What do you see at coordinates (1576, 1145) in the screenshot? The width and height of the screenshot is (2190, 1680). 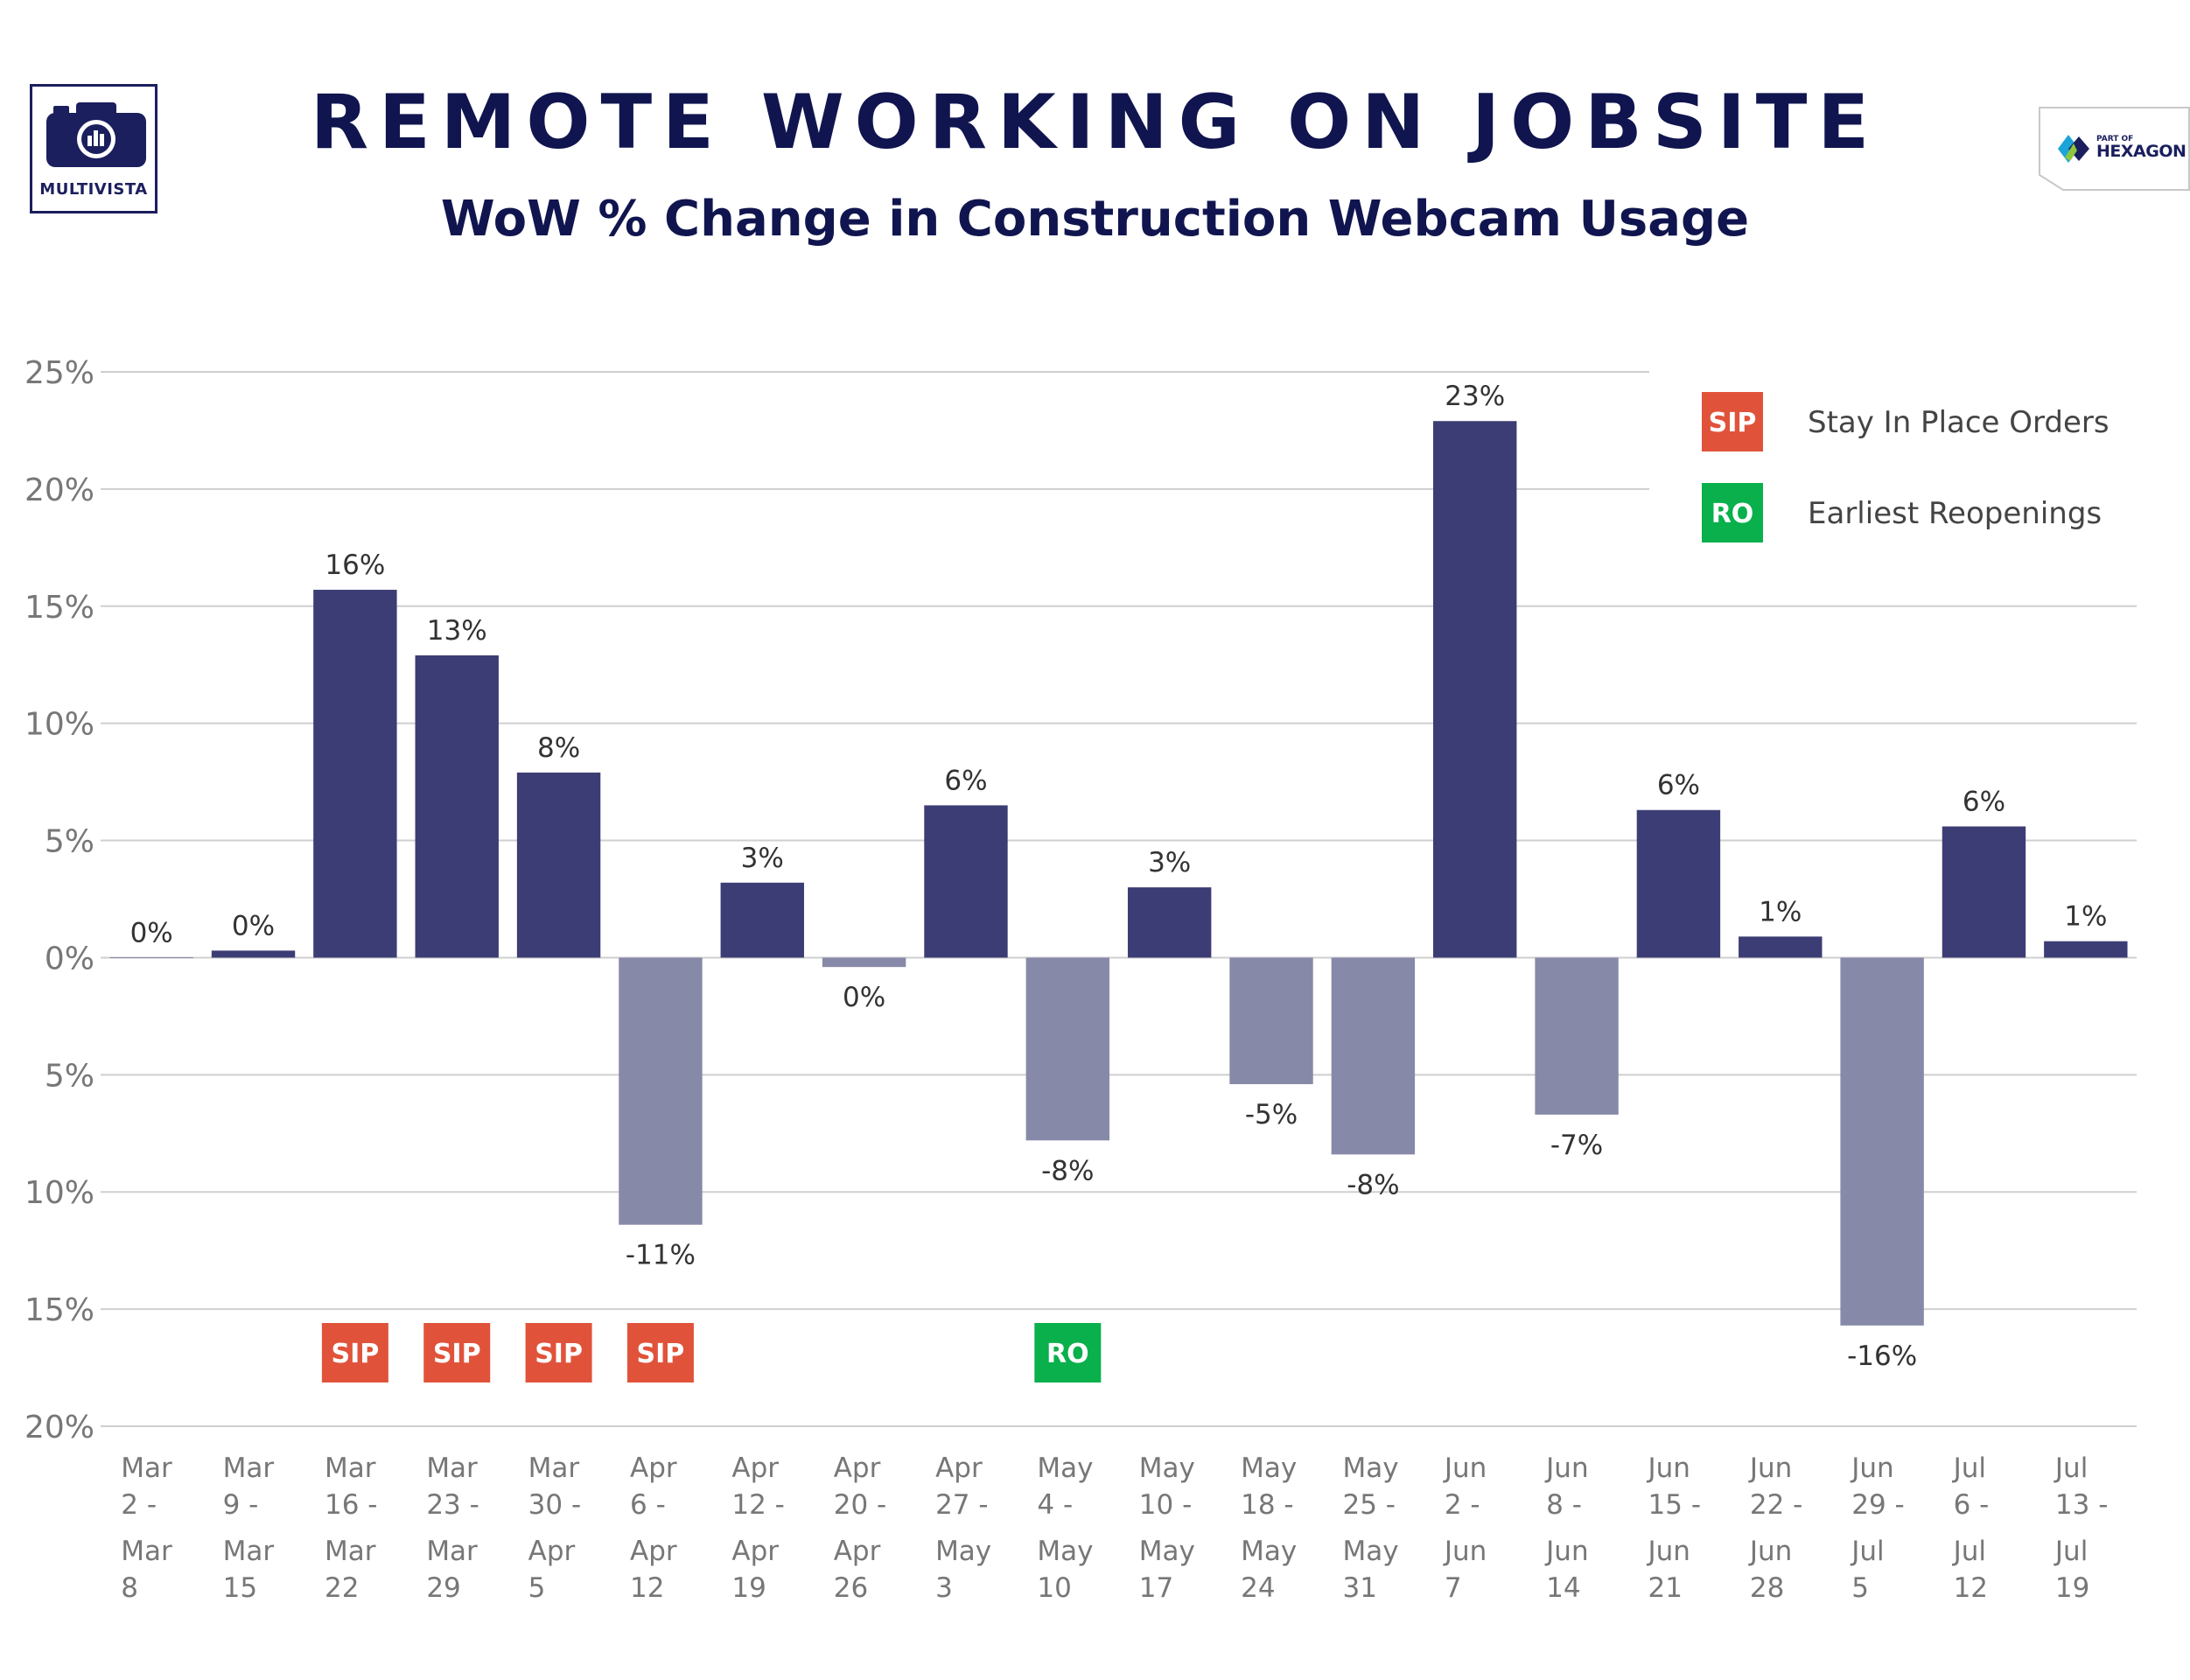 I see `data-label: -7%` at bounding box center [1576, 1145].